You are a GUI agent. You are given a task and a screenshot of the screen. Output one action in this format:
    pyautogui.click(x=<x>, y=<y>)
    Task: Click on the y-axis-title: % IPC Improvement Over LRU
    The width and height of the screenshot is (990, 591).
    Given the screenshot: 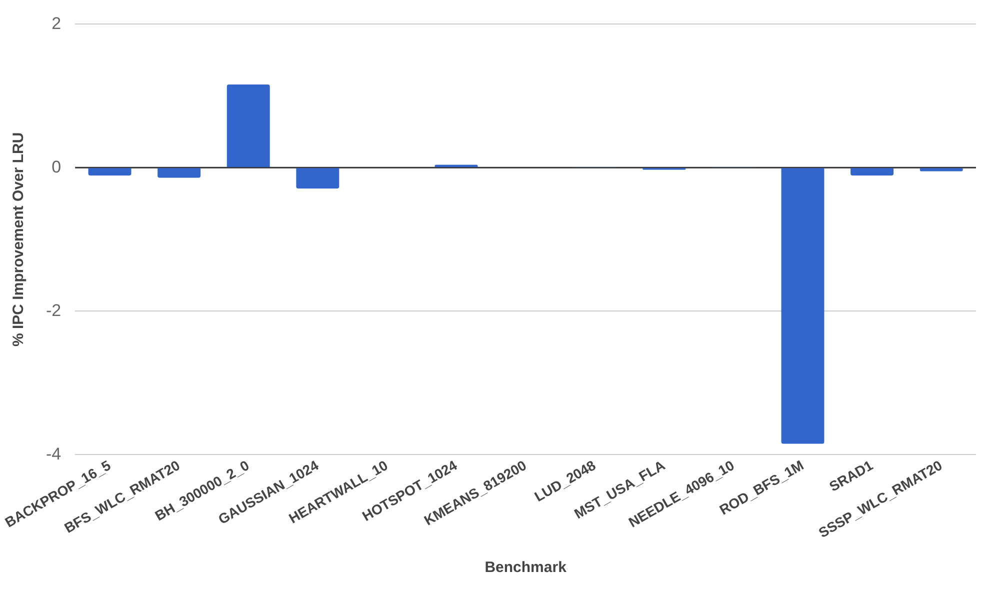 What is the action you would take?
    pyautogui.click(x=19, y=239)
    